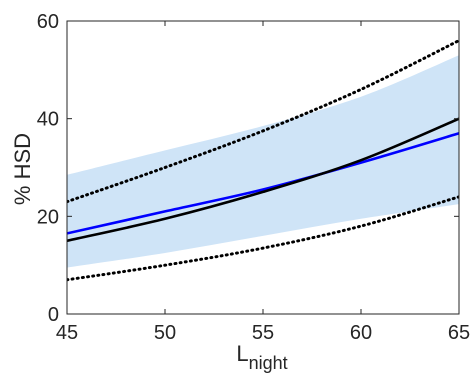  I want to click on y-tick-label: 40, so click(48, 120).